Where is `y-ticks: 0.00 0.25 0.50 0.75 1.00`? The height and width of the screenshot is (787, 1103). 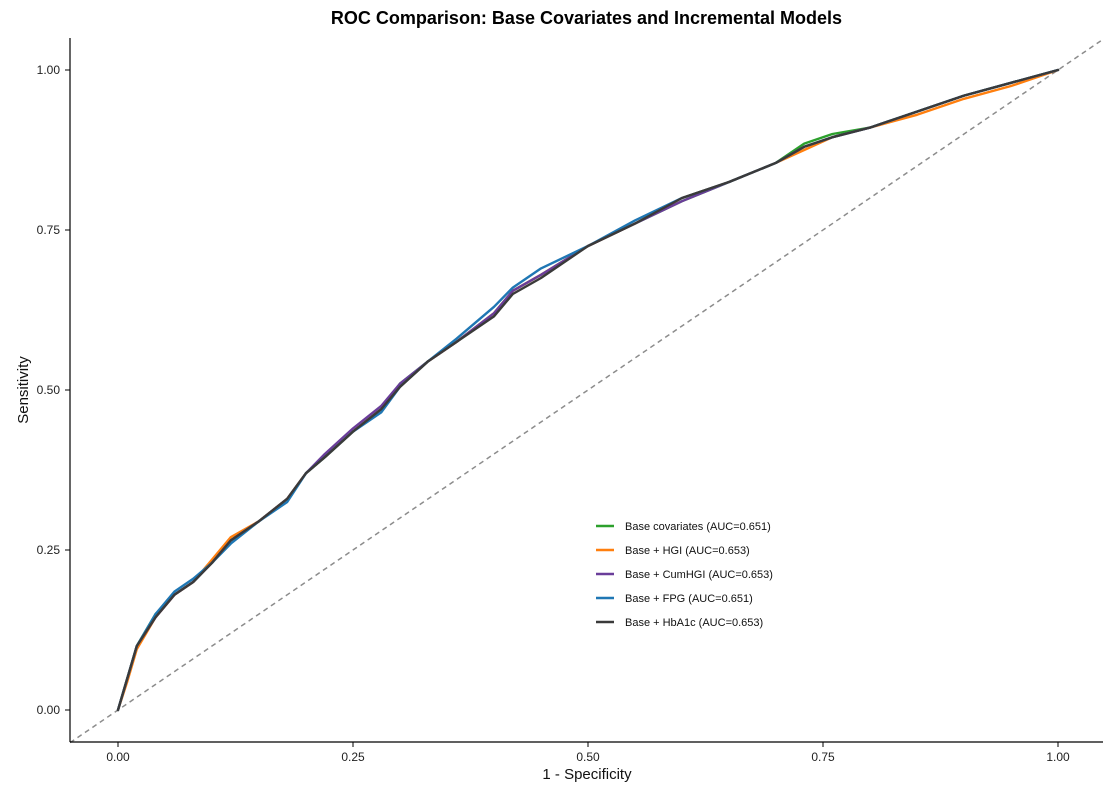 y-ticks: 0.00 0.25 0.50 0.75 1.00 is located at coordinates (53, 390).